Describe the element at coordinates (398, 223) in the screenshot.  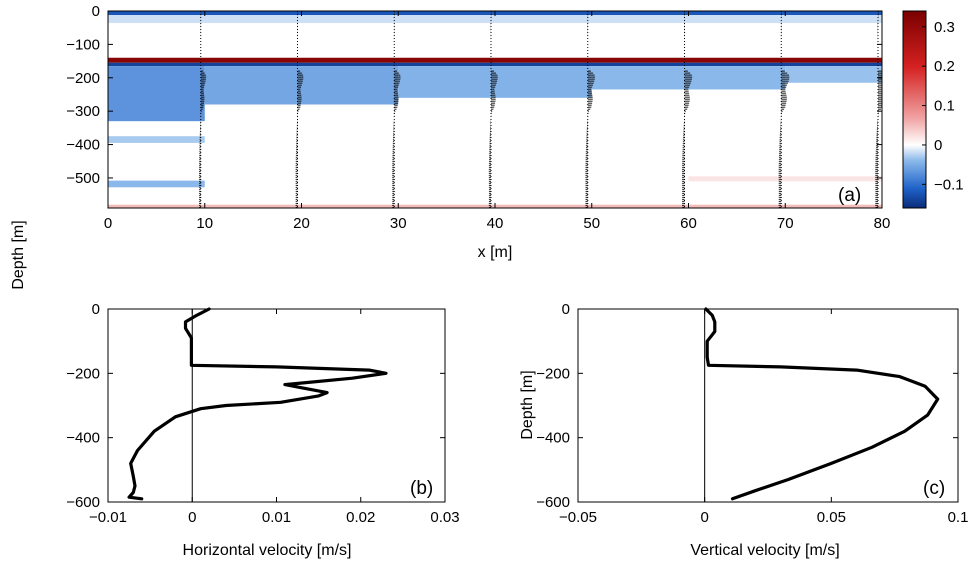
I see `panel-a-x-tick-label: 30` at that location.